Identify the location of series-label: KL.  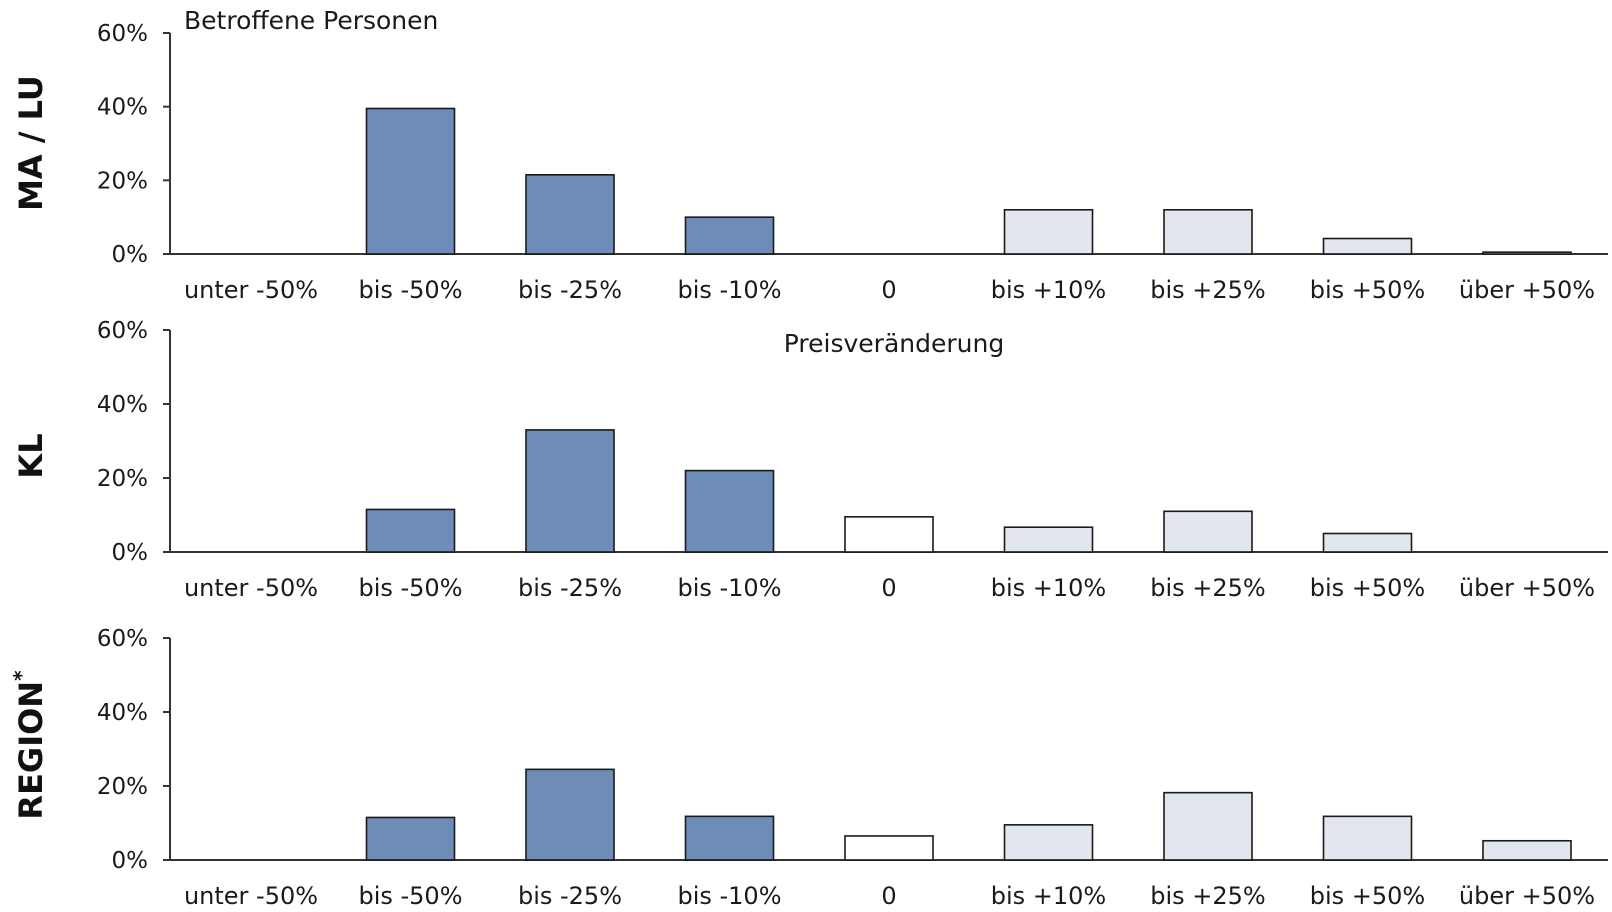
(31, 455).